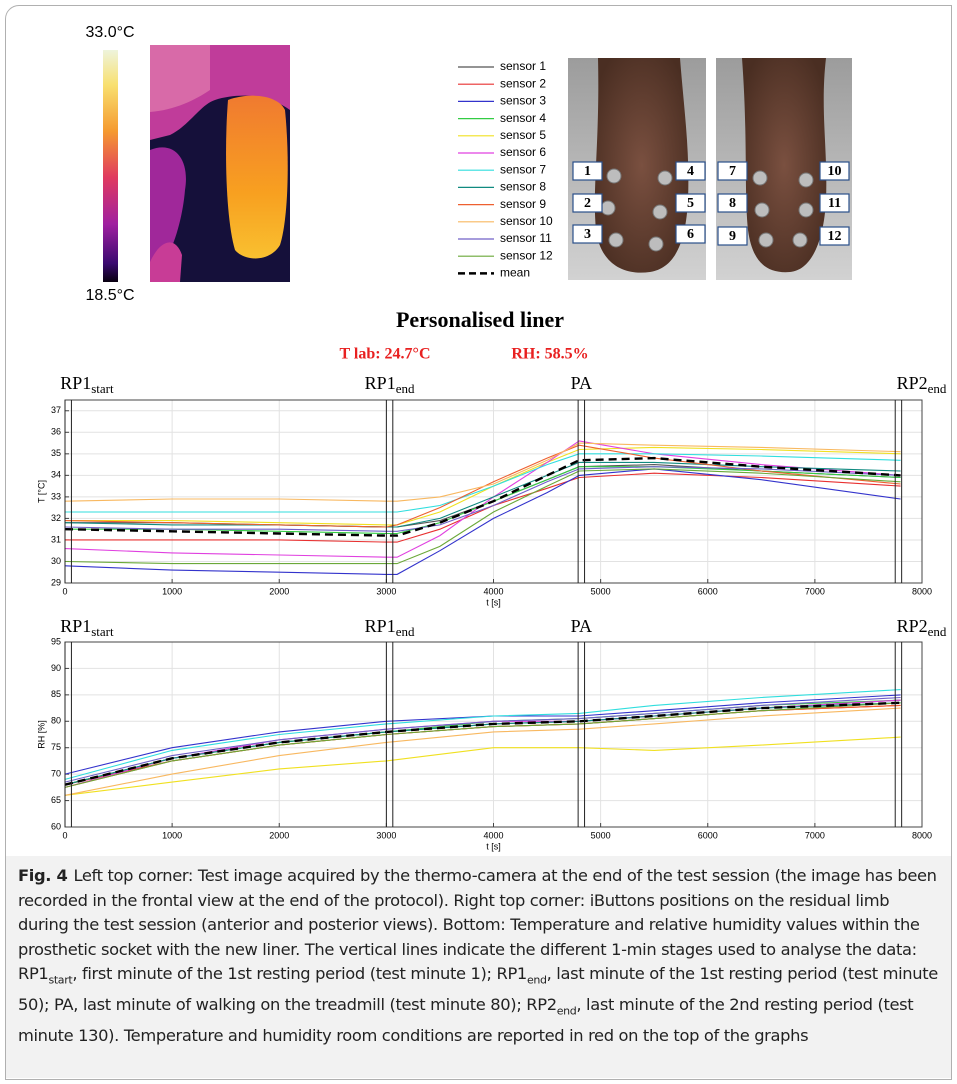  What do you see at coordinates (56, 475) in the screenshot?
I see `y-tick-label: 34` at bounding box center [56, 475].